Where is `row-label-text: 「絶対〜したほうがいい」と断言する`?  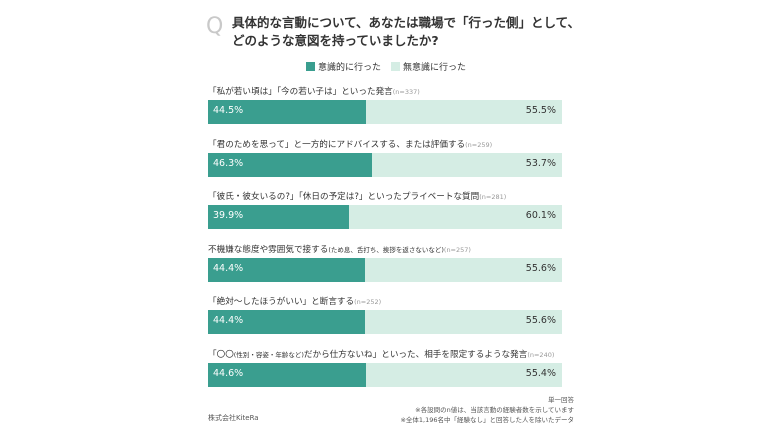
row-label-text: 「絶対〜したほうがいい」と断言する is located at coordinates (281, 302).